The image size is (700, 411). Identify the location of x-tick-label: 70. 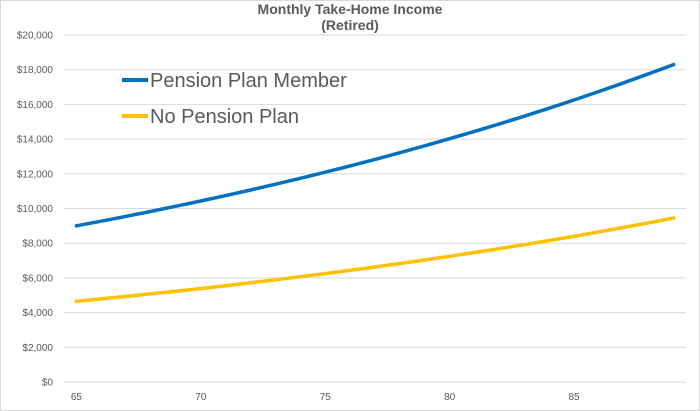
(201, 397).